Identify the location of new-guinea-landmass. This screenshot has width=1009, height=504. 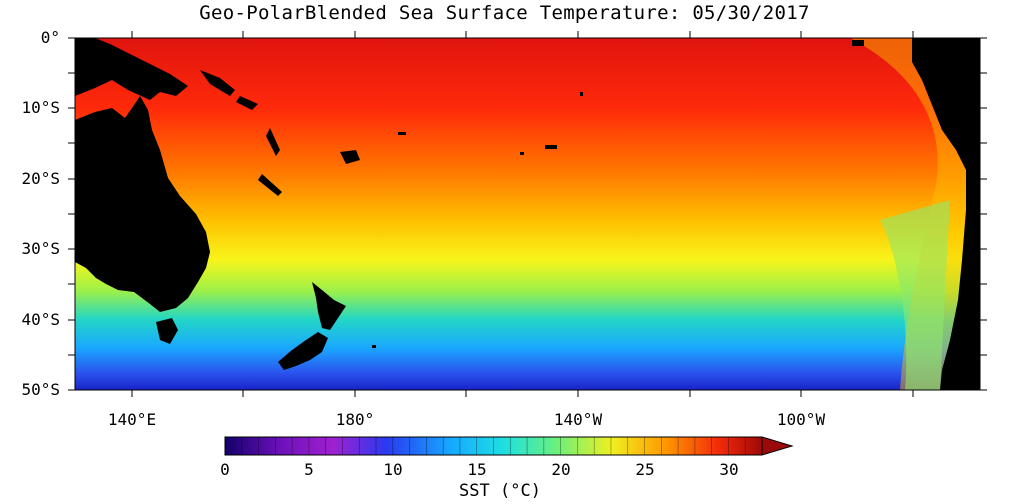
(131, 69).